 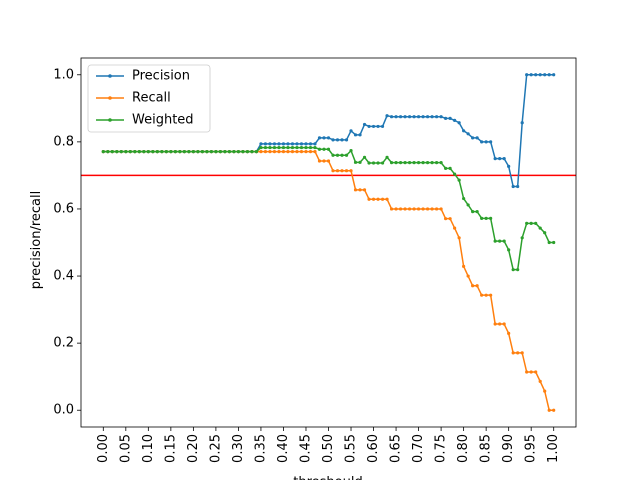 I want to click on x-tick-label: 0.45, so click(x=305, y=448).